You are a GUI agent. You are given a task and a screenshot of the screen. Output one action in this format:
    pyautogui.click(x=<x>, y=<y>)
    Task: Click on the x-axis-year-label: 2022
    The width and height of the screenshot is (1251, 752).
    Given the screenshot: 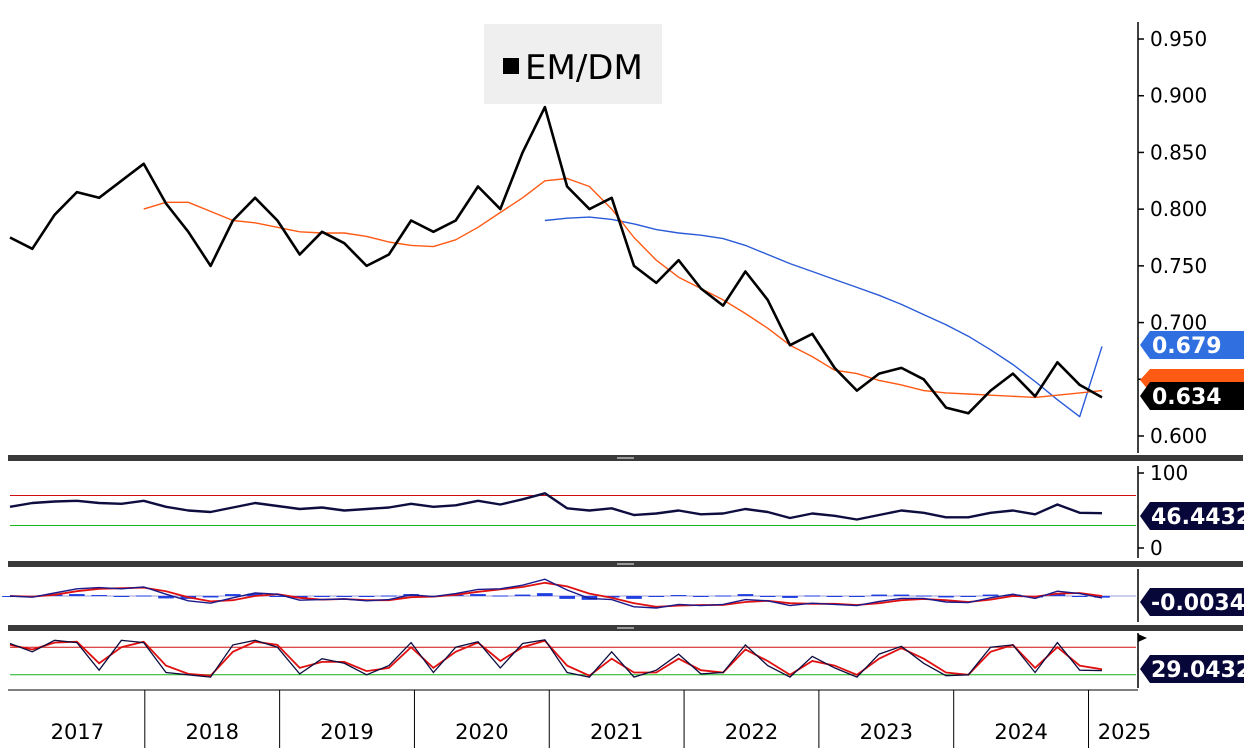 What is the action you would take?
    pyautogui.click(x=751, y=732)
    